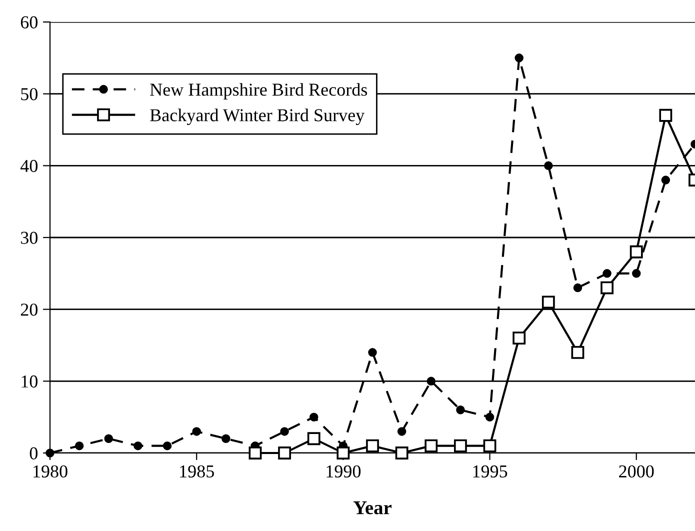 This screenshot has width=695, height=531. I want to click on legend-label: New Hampshire Bird Records, so click(259, 91).